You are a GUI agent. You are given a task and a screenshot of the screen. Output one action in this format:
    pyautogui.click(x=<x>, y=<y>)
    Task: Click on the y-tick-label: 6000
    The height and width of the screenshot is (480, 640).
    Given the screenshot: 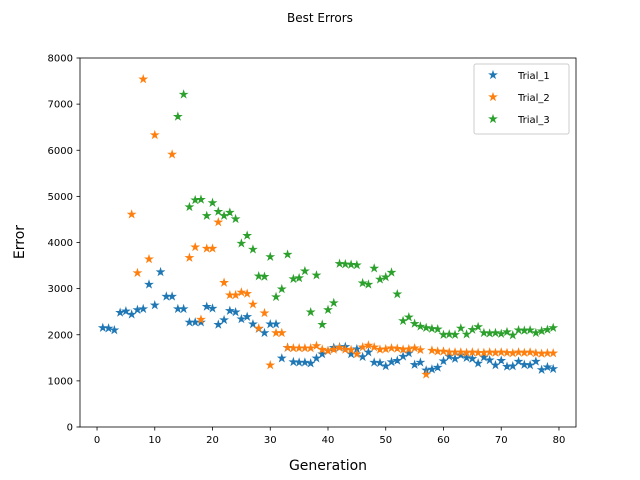 What is the action you would take?
    pyautogui.click(x=60, y=151)
    